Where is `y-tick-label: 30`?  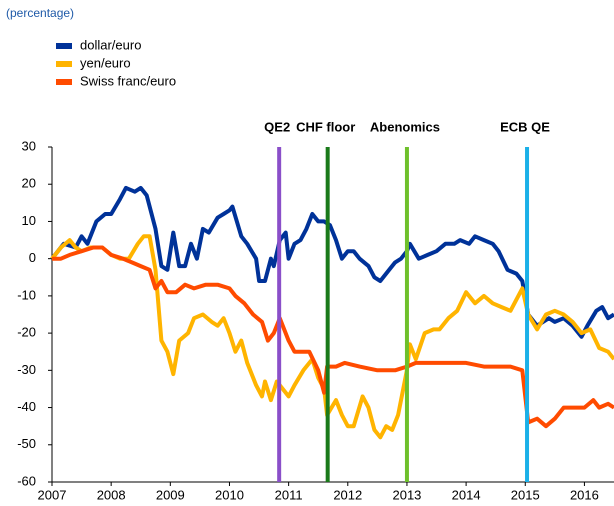
y-tick-label: 30 is located at coordinates (29, 145).